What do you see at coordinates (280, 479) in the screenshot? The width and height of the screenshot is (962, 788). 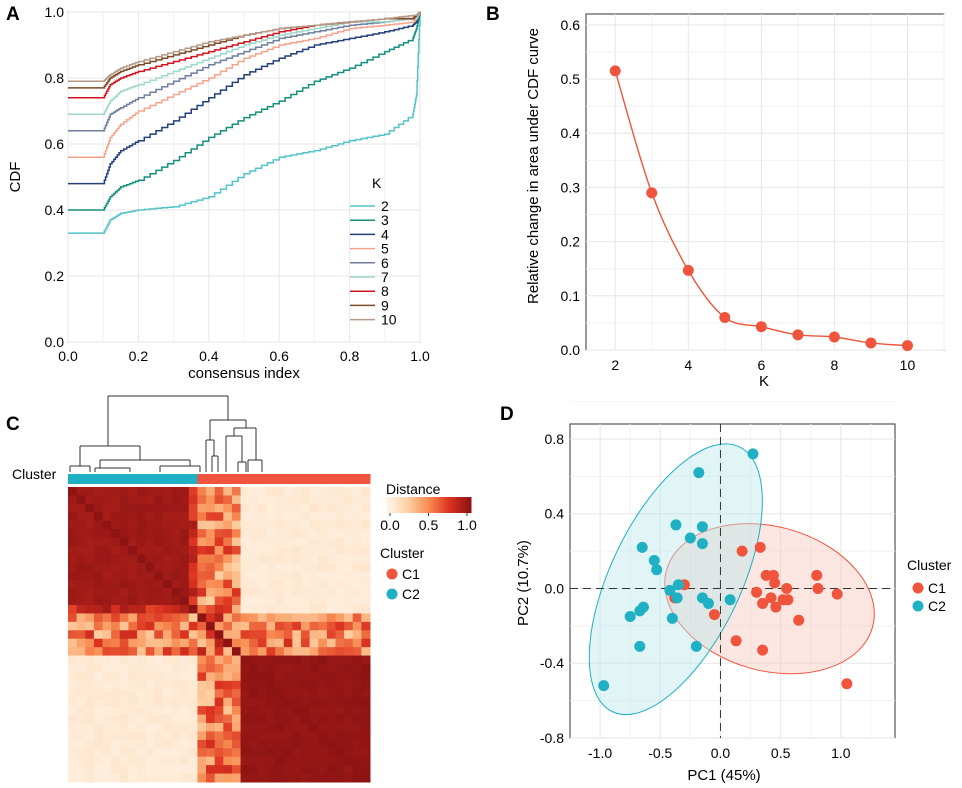 I see `cluster-annotation-cell` at bounding box center [280, 479].